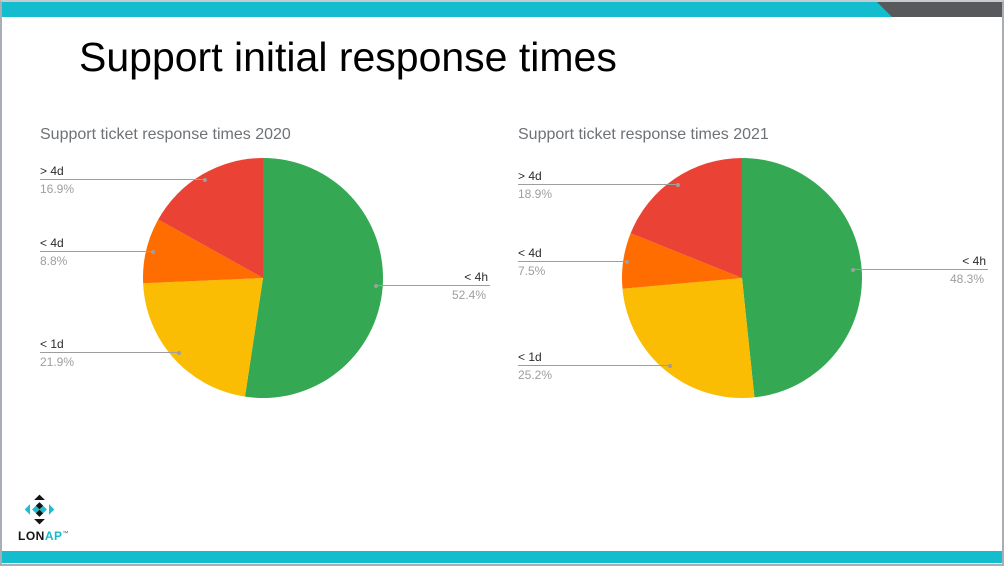  I want to click on pie-label-2021-gt4d: > 4d 18.9%, so click(599, 185).